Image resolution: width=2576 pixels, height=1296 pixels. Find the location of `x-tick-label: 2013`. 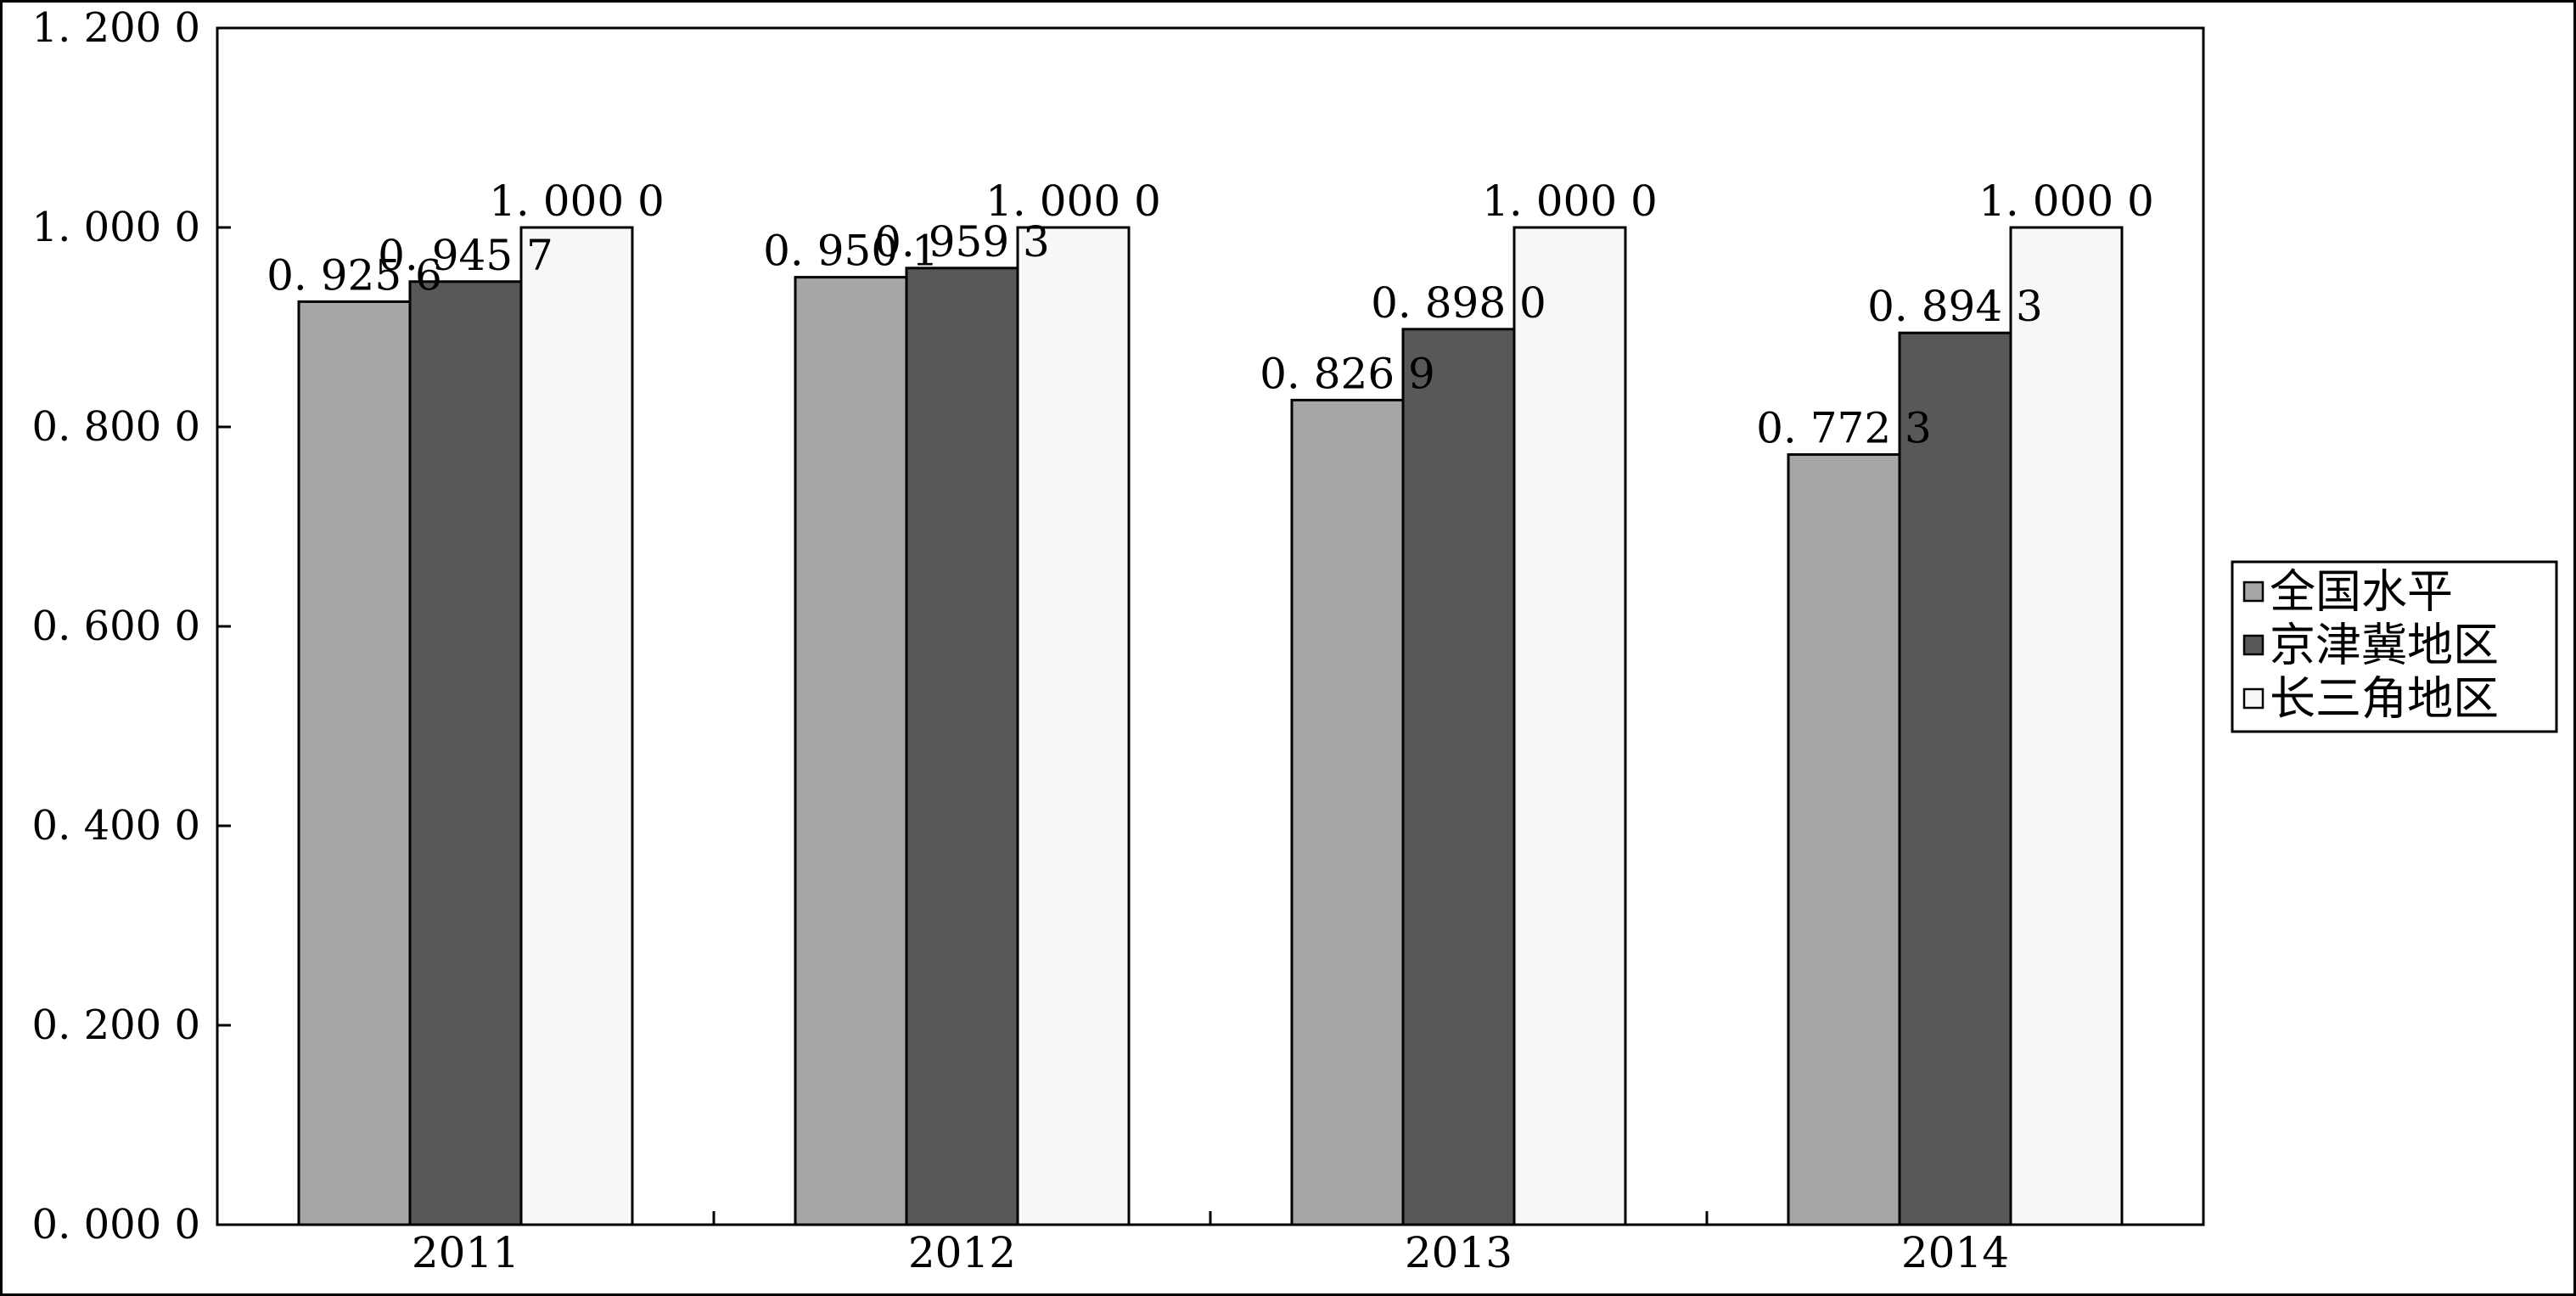

x-tick-label: 2013 is located at coordinates (1458, 1252).